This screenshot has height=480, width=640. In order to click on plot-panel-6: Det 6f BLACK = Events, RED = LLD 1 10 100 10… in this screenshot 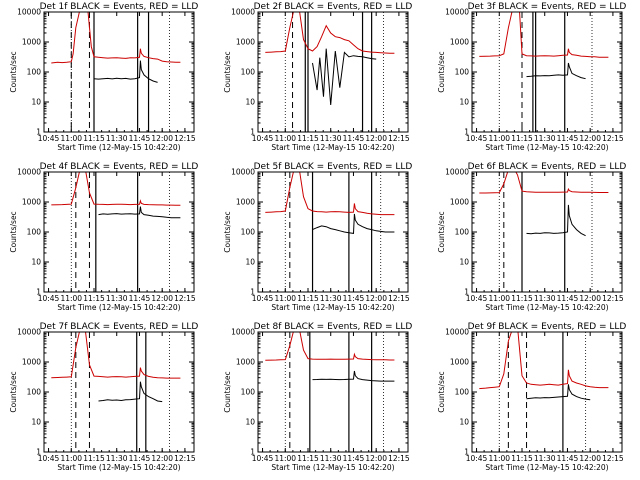, I will do `click(531, 237)`.